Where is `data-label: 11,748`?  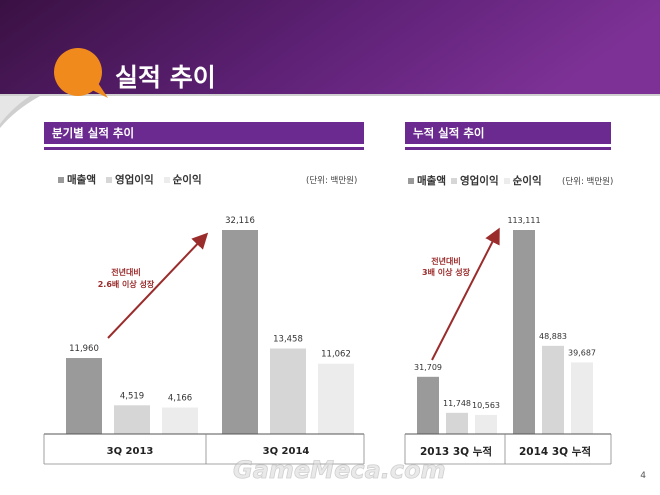 data-label: 11,748 is located at coordinates (457, 403).